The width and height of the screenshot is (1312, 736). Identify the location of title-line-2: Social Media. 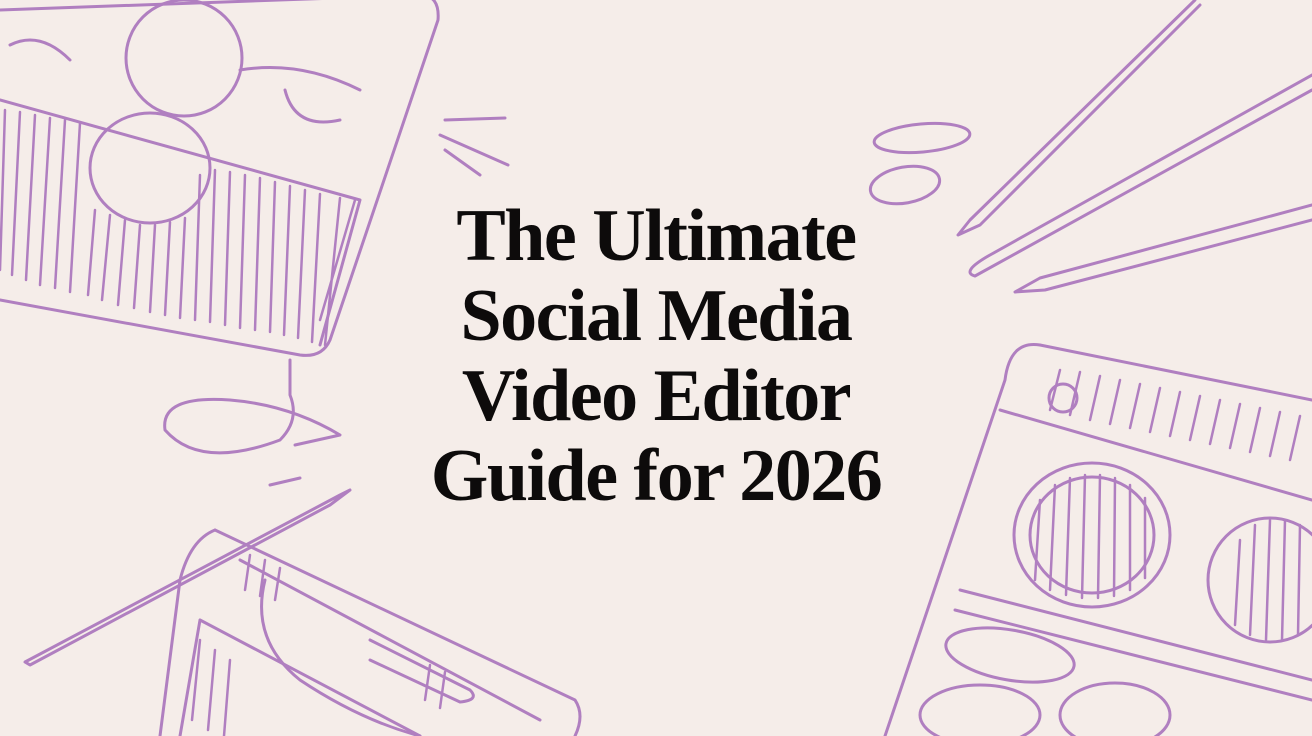
(656, 316).